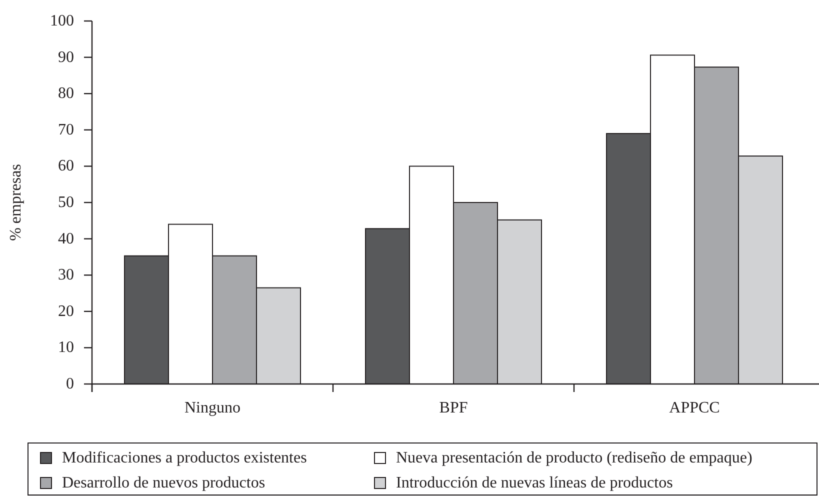 Image resolution: width=819 pixels, height=496 pixels. What do you see at coordinates (70, 384) in the screenshot?
I see `y-tick-label: 0` at bounding box center [70, 384].